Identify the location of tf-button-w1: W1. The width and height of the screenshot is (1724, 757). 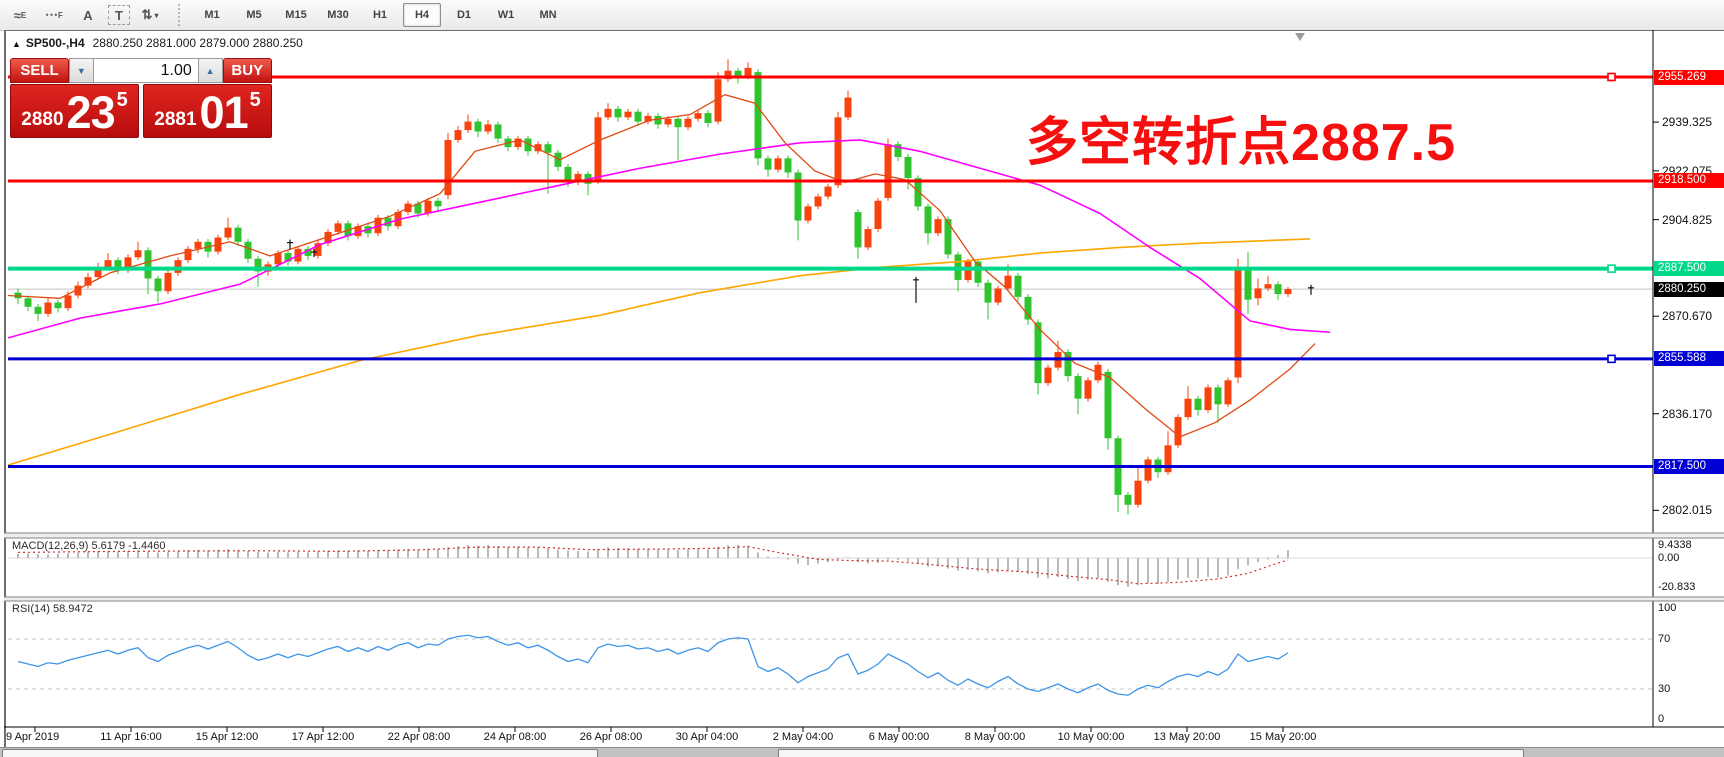
(506, 15).